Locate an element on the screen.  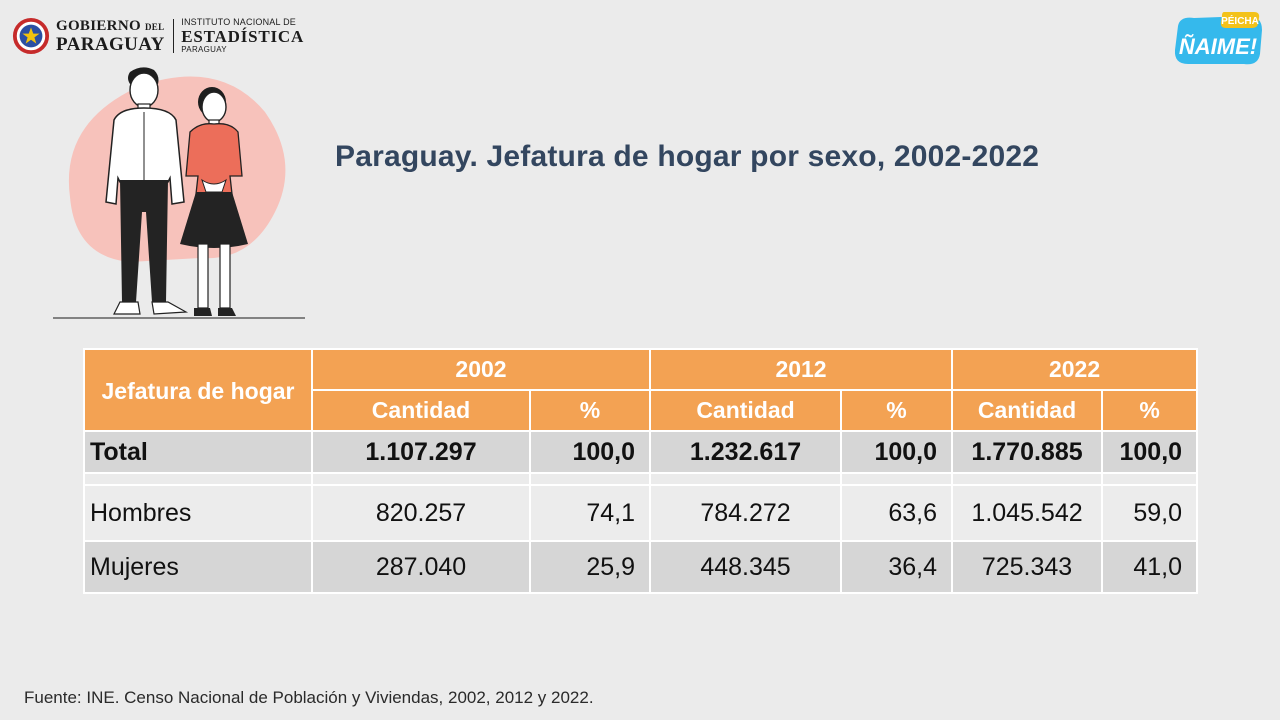
ine-line2: ESTADÍSTICA is located at coordinates (243, 36).